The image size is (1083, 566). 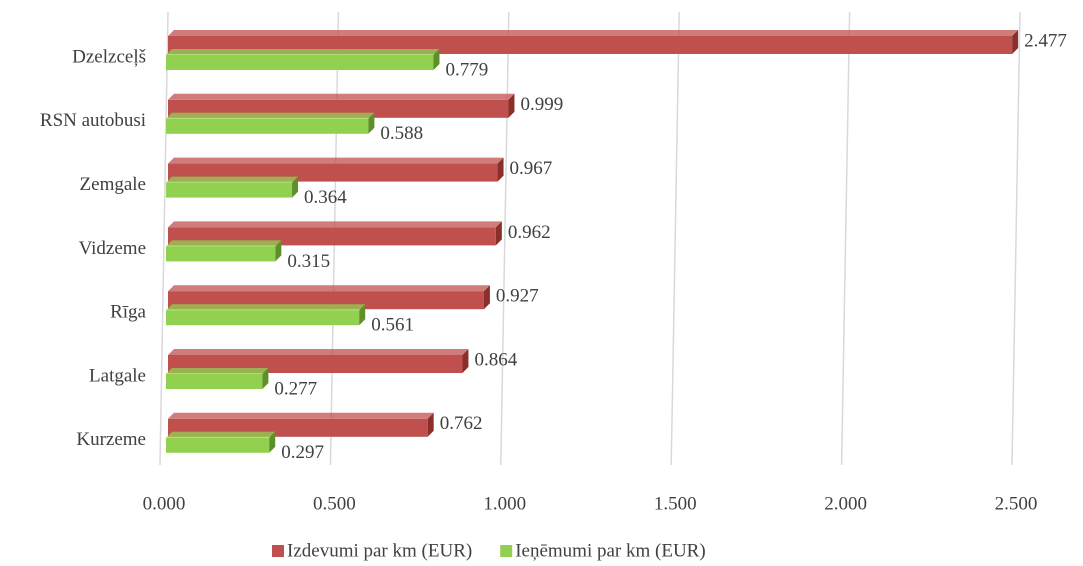 I want to click on data-label: 0.315, so click(x=308, y=261).